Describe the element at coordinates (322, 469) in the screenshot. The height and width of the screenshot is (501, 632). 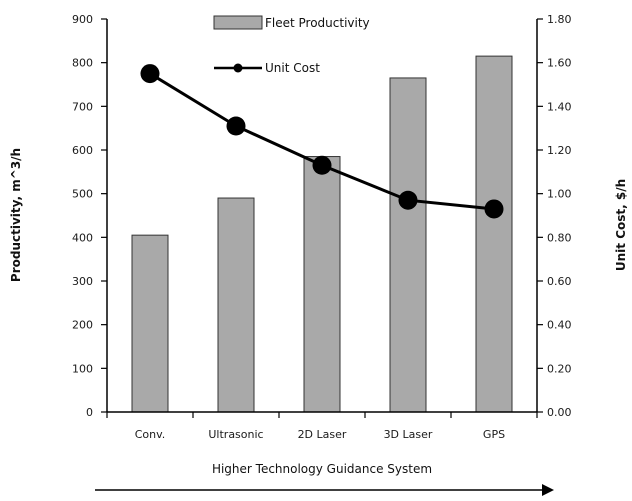
I see `x-axis-title: Higher Technology Guidance System` at that location.